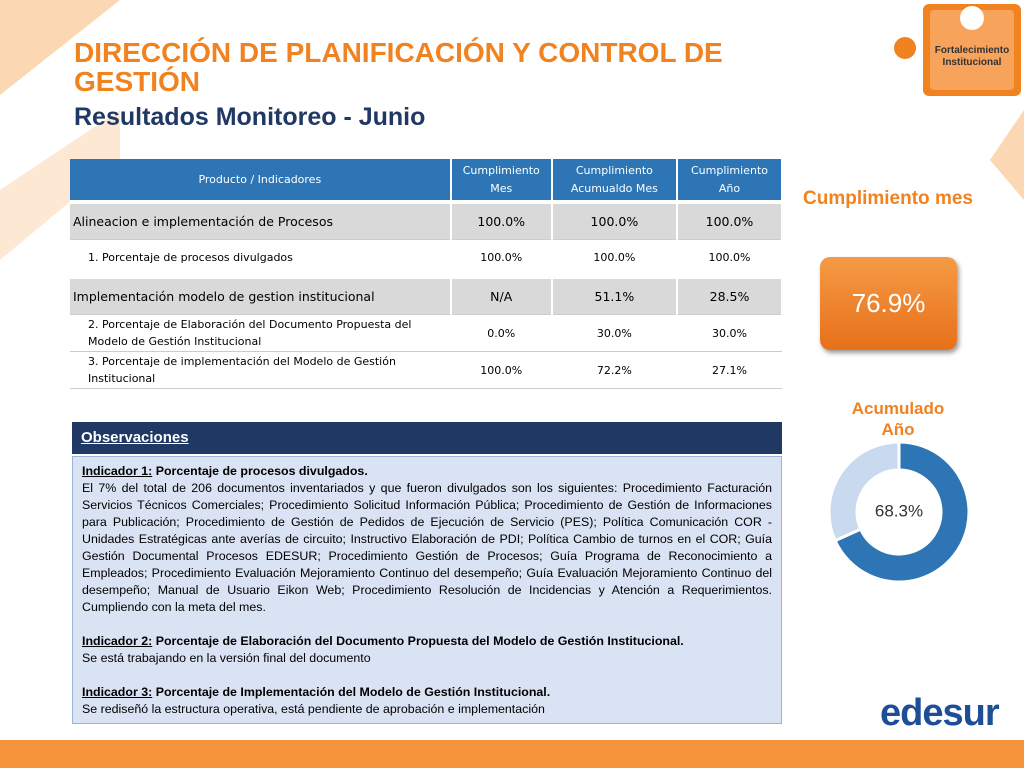 The width and height of the screenshot is (1024, 768). I want to click on table-cell: 51.1%, so click(614, 295).